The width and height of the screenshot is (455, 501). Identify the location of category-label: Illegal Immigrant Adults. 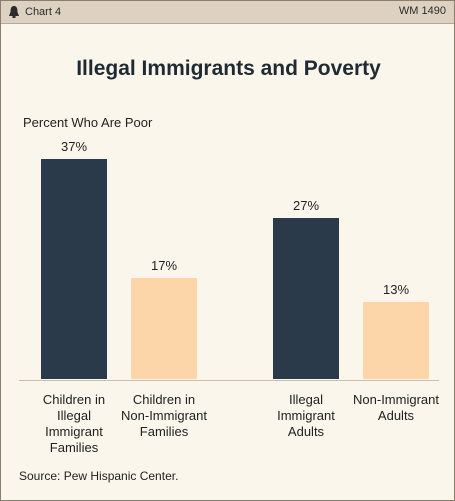
(306, 415).